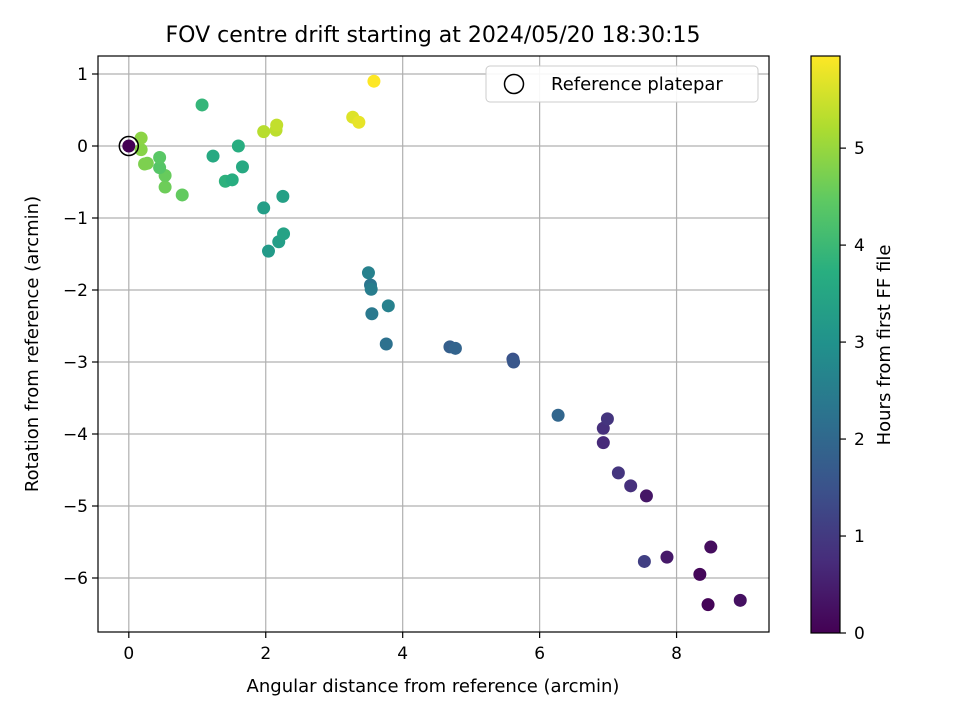 The height and width of the screenshot is (724, 960). Describe the element at coordinates (75, 291) in the screenshot. I see `y-tick-label: −2` at that location.